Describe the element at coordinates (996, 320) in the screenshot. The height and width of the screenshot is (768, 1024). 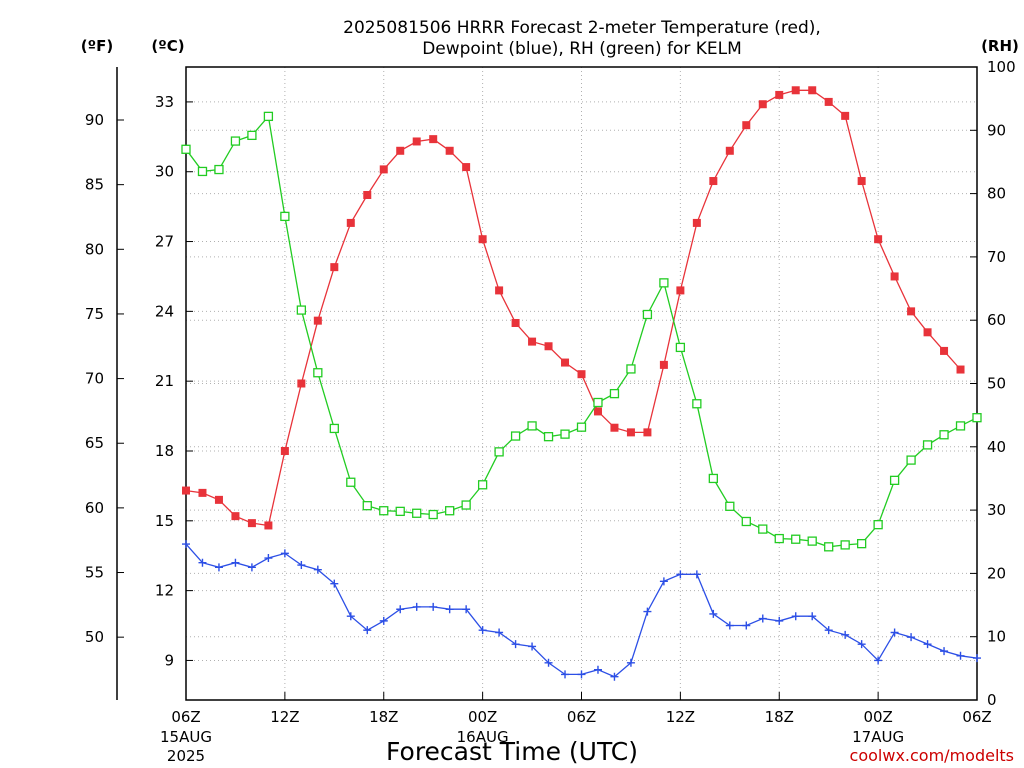
I see `rh-tick-label: 60` at that location.